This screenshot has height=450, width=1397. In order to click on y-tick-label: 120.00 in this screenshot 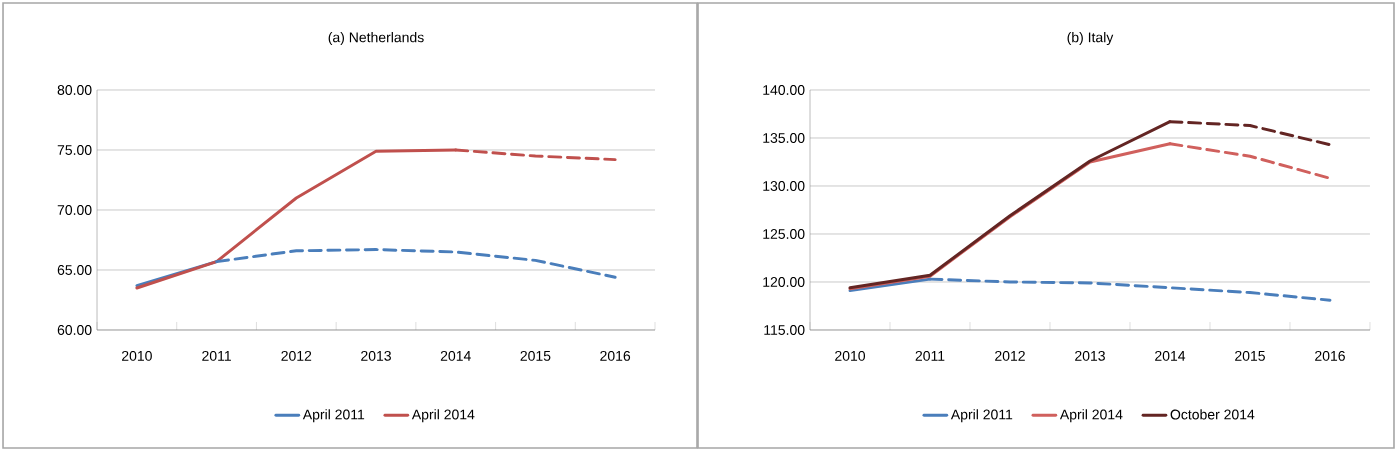, I will do `click(784, 282)`.